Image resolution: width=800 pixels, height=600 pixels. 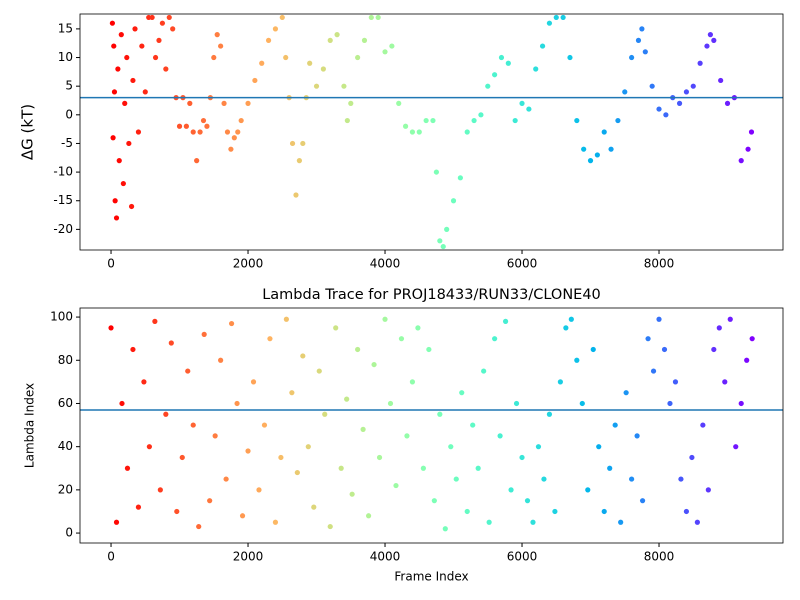 What do you see at coordinates (65, 489) in the screenshot?
I see `y-tick-label: 20` at bounding box center [65, 489].